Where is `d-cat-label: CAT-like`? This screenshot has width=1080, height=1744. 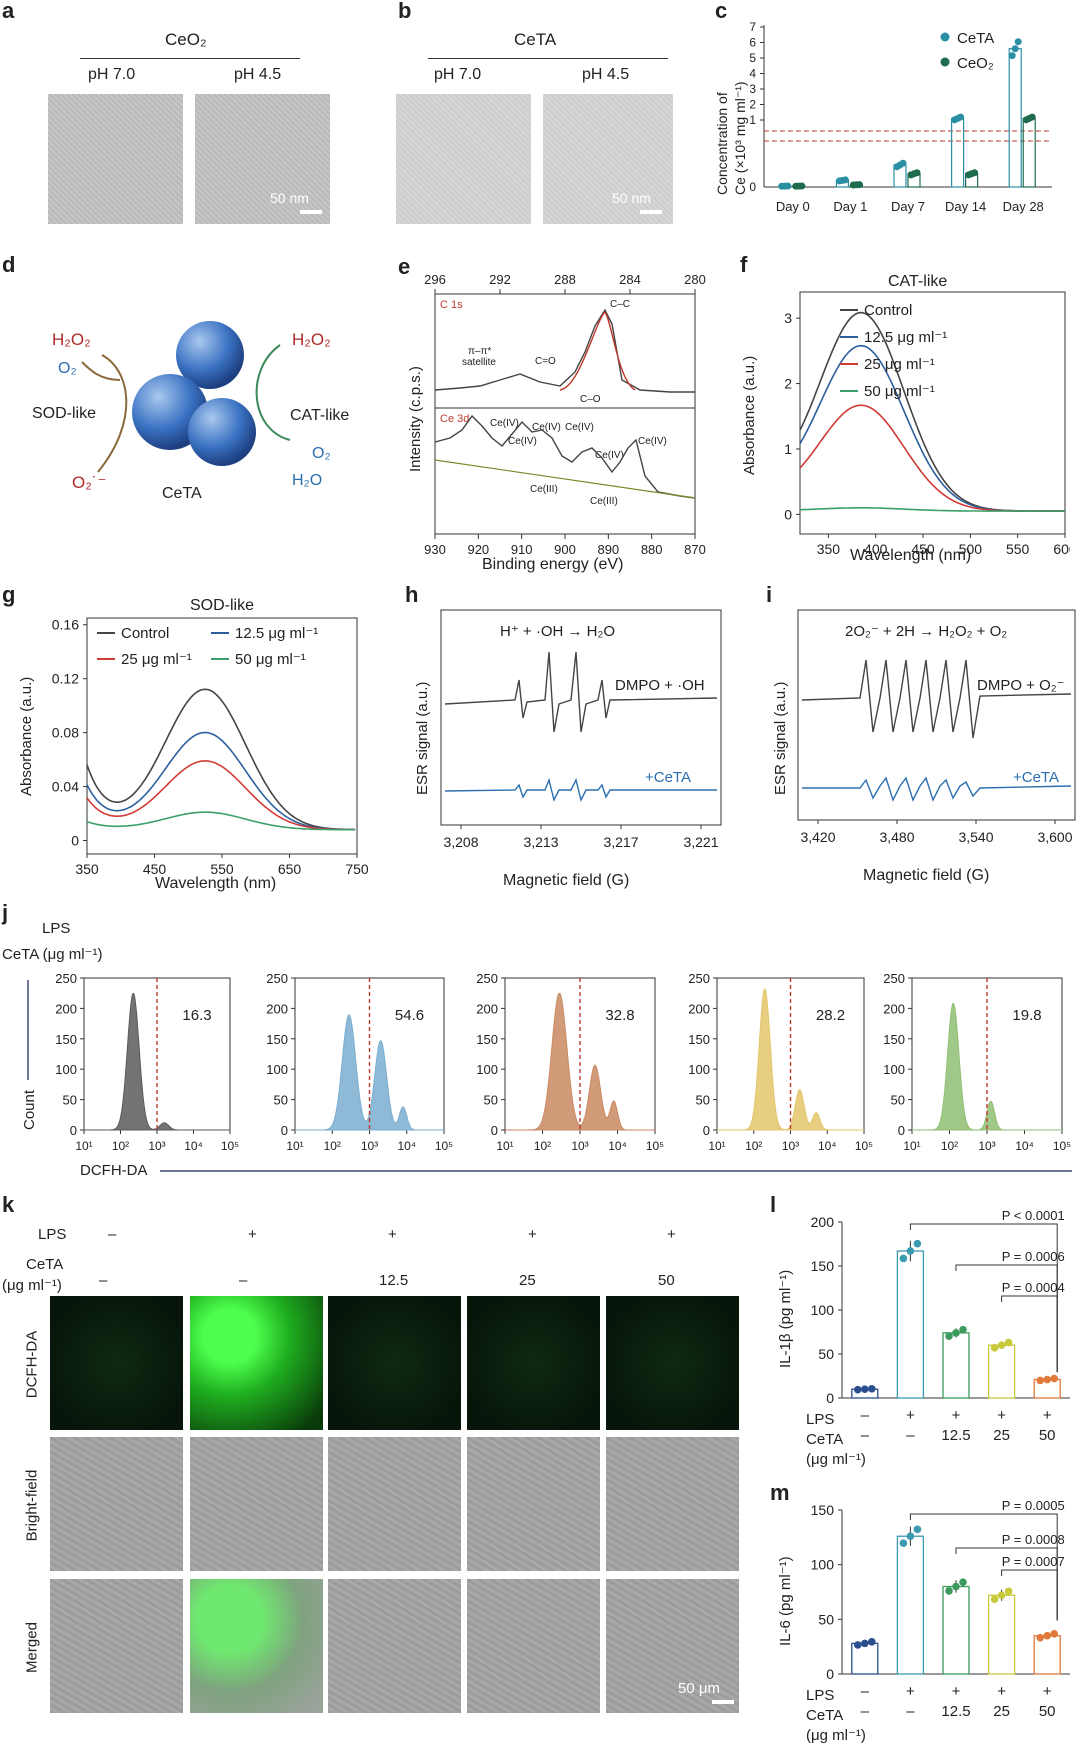
d-cat-label: CAT-like is located at coordinates (319, 415).